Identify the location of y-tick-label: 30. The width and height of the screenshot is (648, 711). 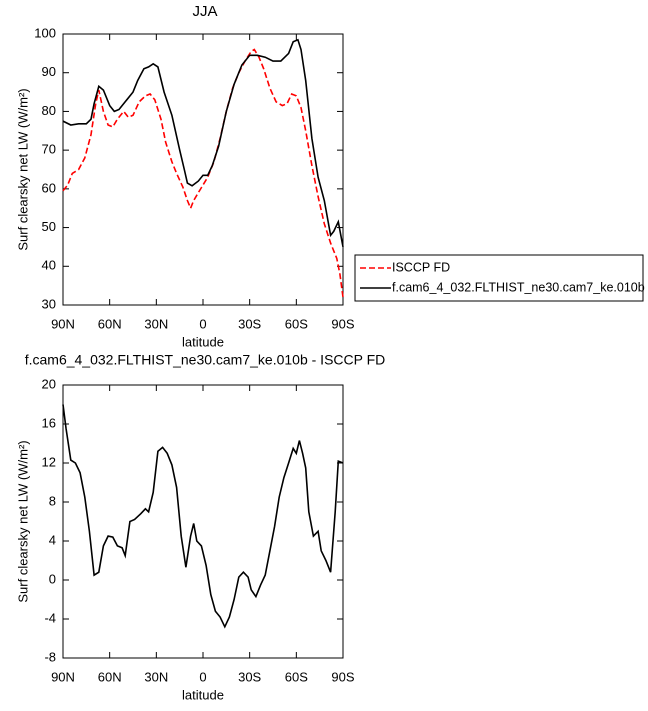
(49, 303).